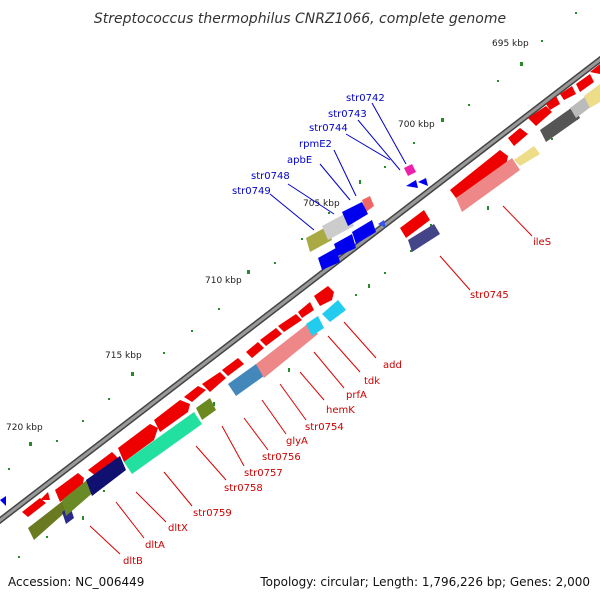 The image size is (600, 600). Describe the element at coordinates (392, 365) in the screenshot. I see `gene-label: add` at that location.